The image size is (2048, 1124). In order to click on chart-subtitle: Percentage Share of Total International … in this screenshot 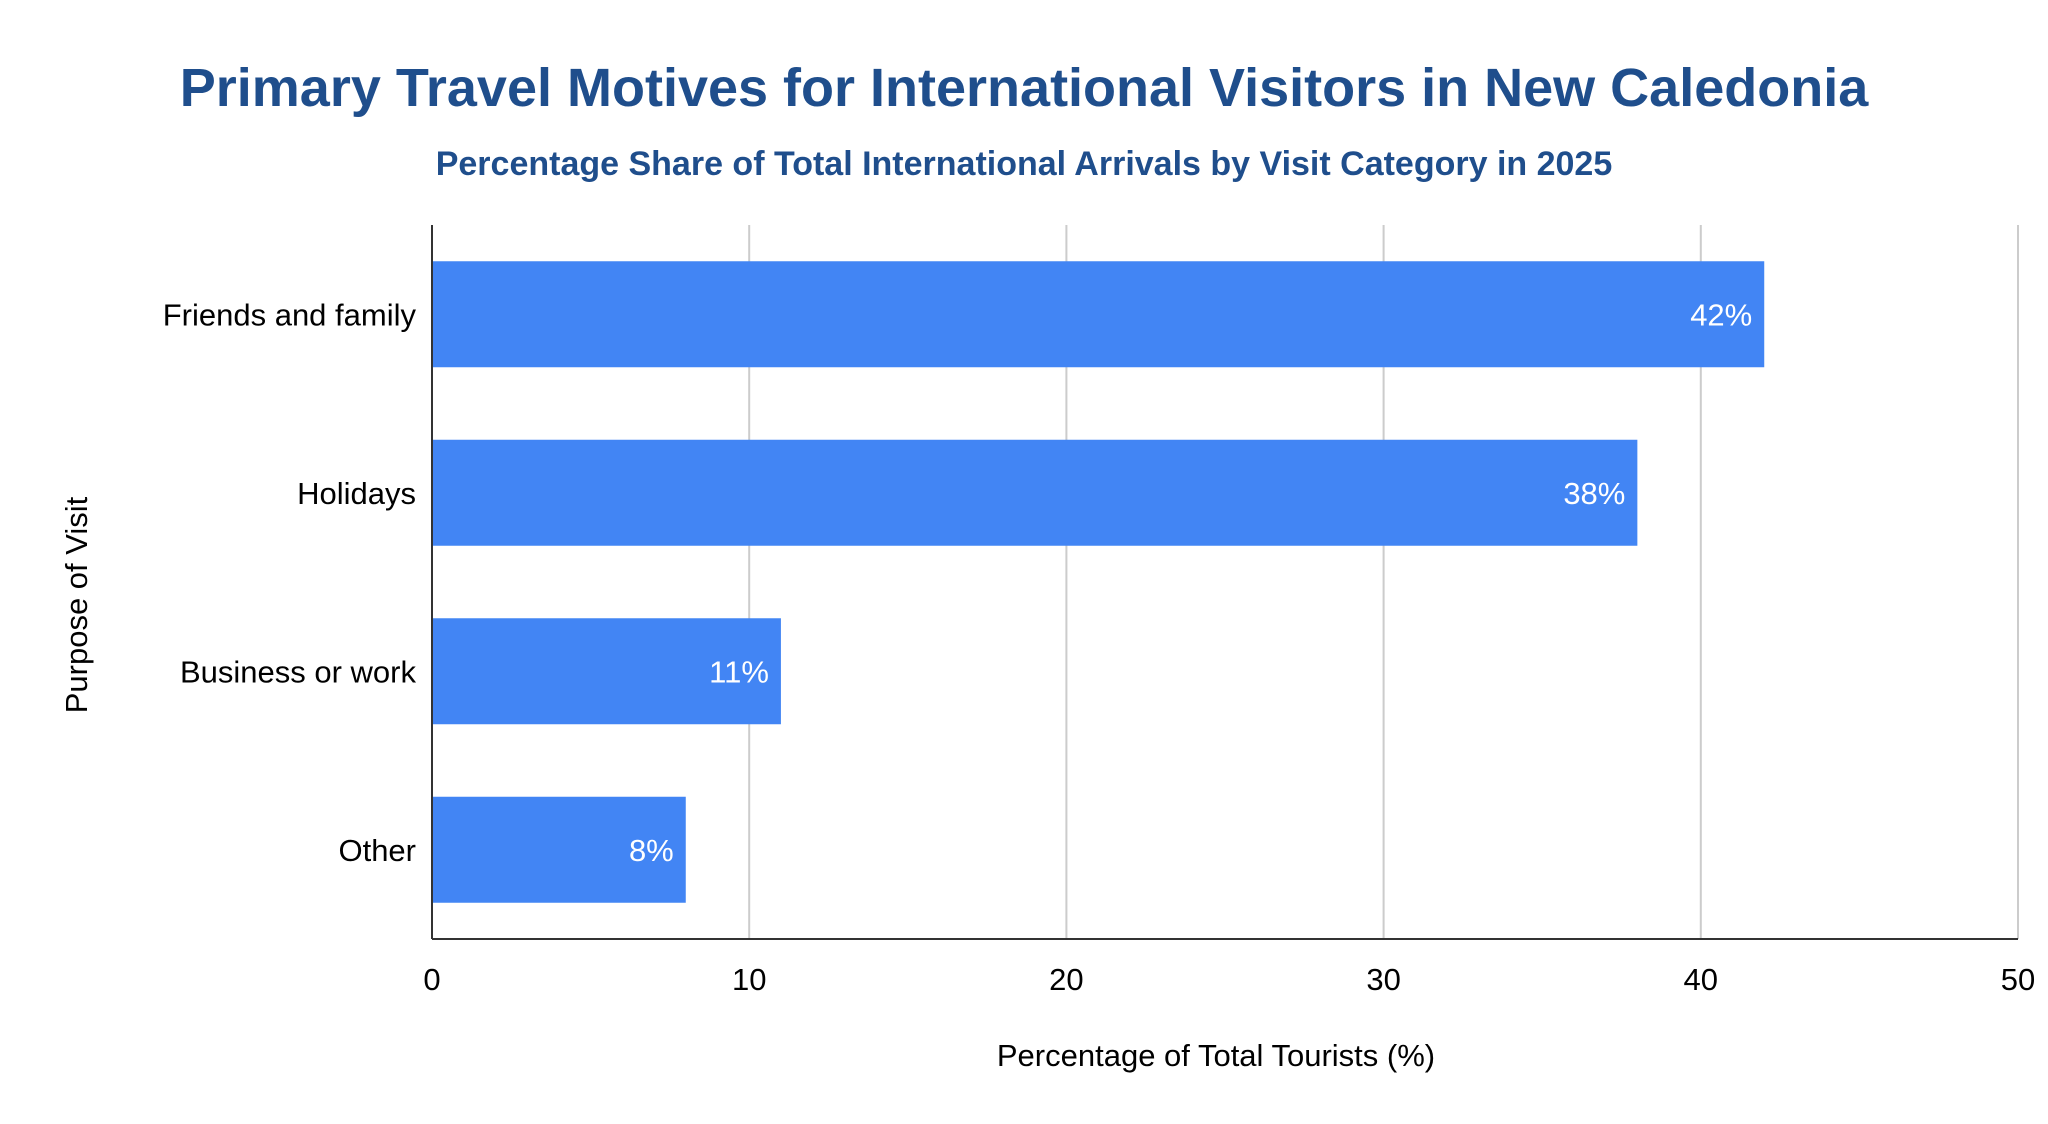, I will do `click(1024, 164)`.